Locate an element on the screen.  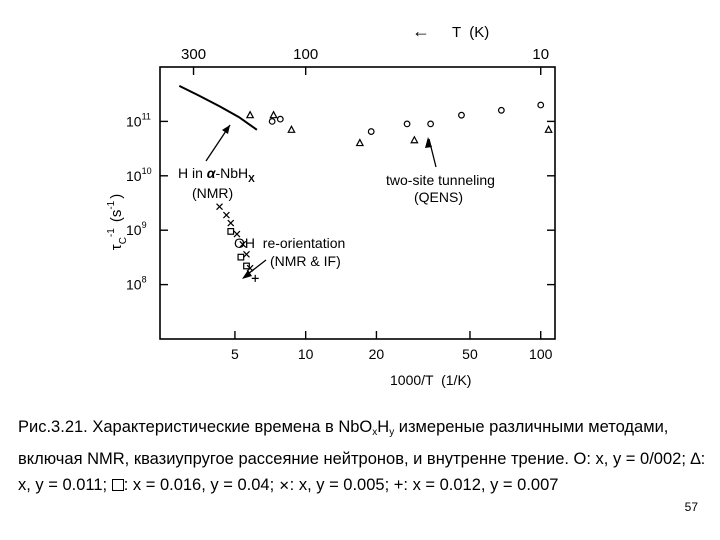
bottom-axis-label: 1000/T (1/K) is located at coordinates (430, 380).